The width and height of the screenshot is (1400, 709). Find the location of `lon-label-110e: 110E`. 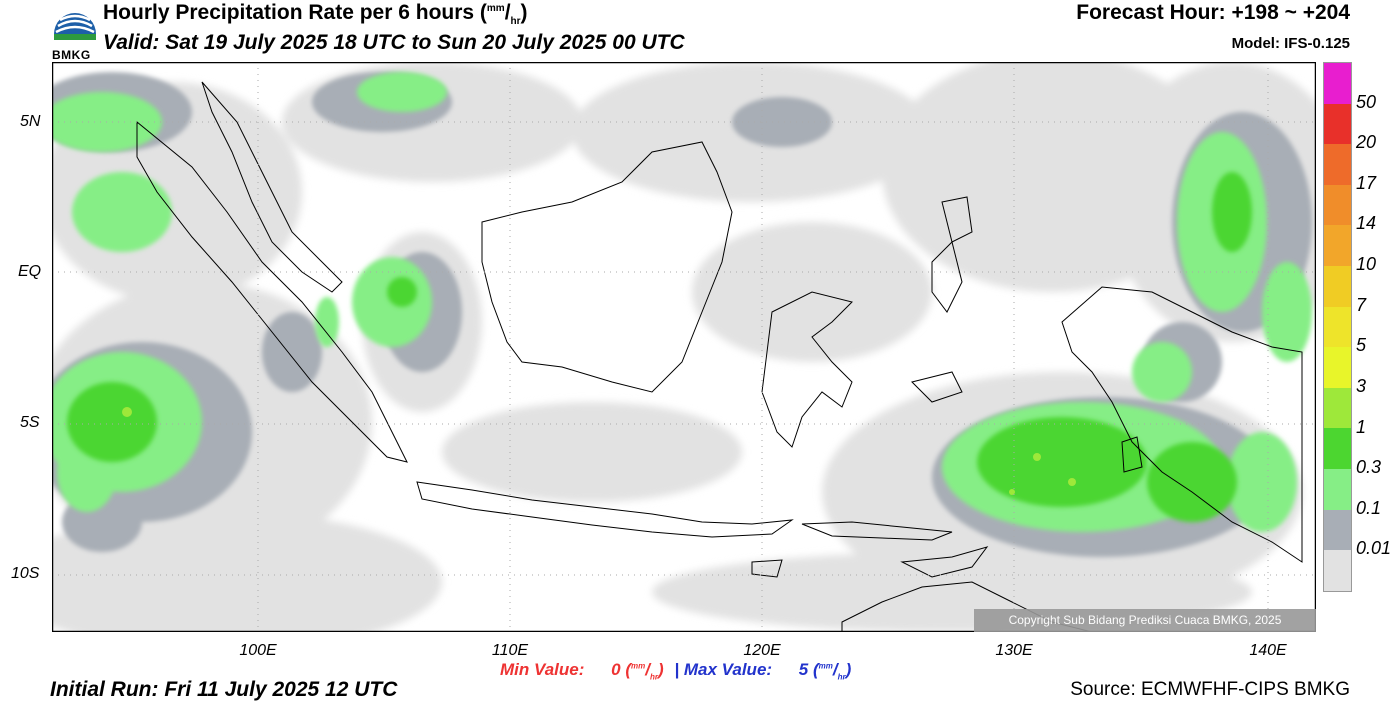

lon-label-110e: 110E is located at coordinates (510, 650).